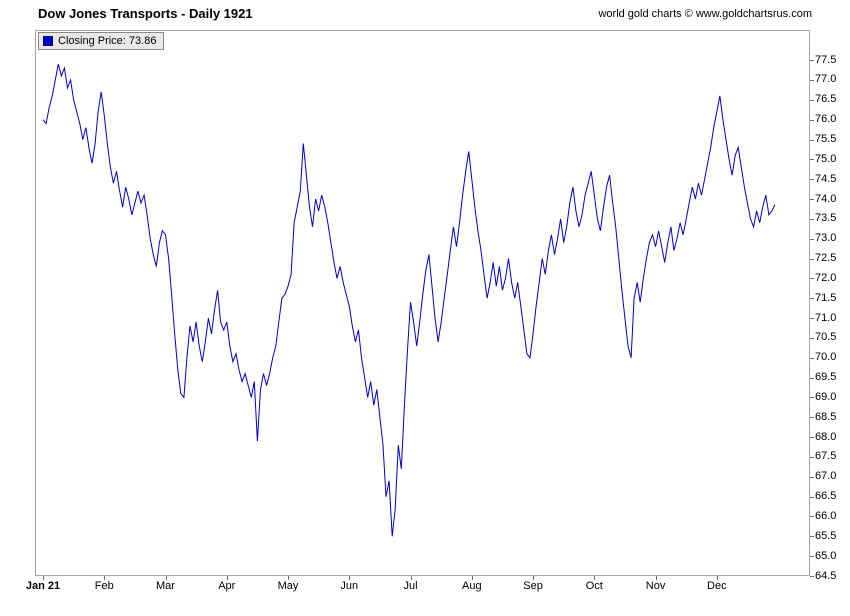  Describe the element at coordinates (826, 158) in the screenshot. I see `y-tick-label: 75.0` at that location.